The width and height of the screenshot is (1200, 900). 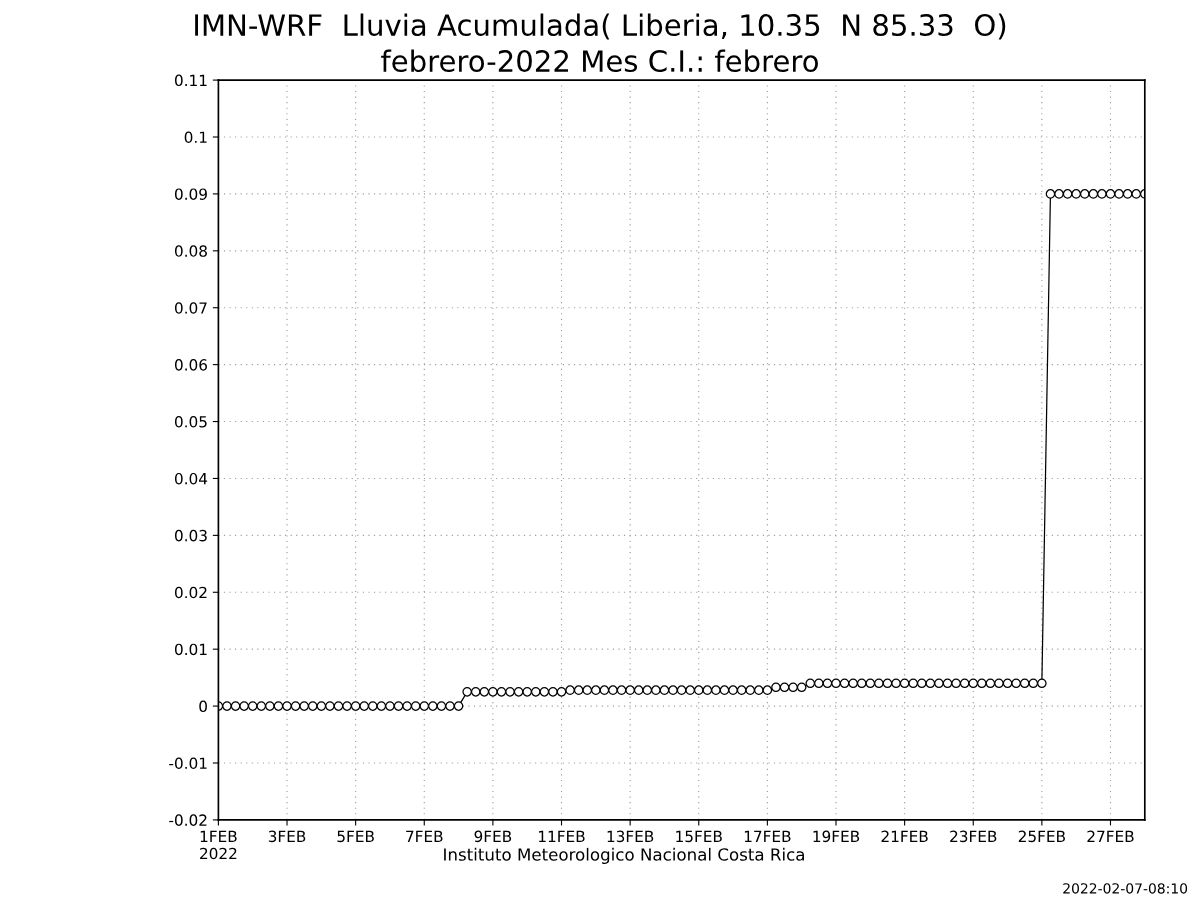 I want to click on chart-title: IMN-WRF Lluvia Acumulada( Liberia, 10.35 N 85.33 O), so click(x=600, y=26).